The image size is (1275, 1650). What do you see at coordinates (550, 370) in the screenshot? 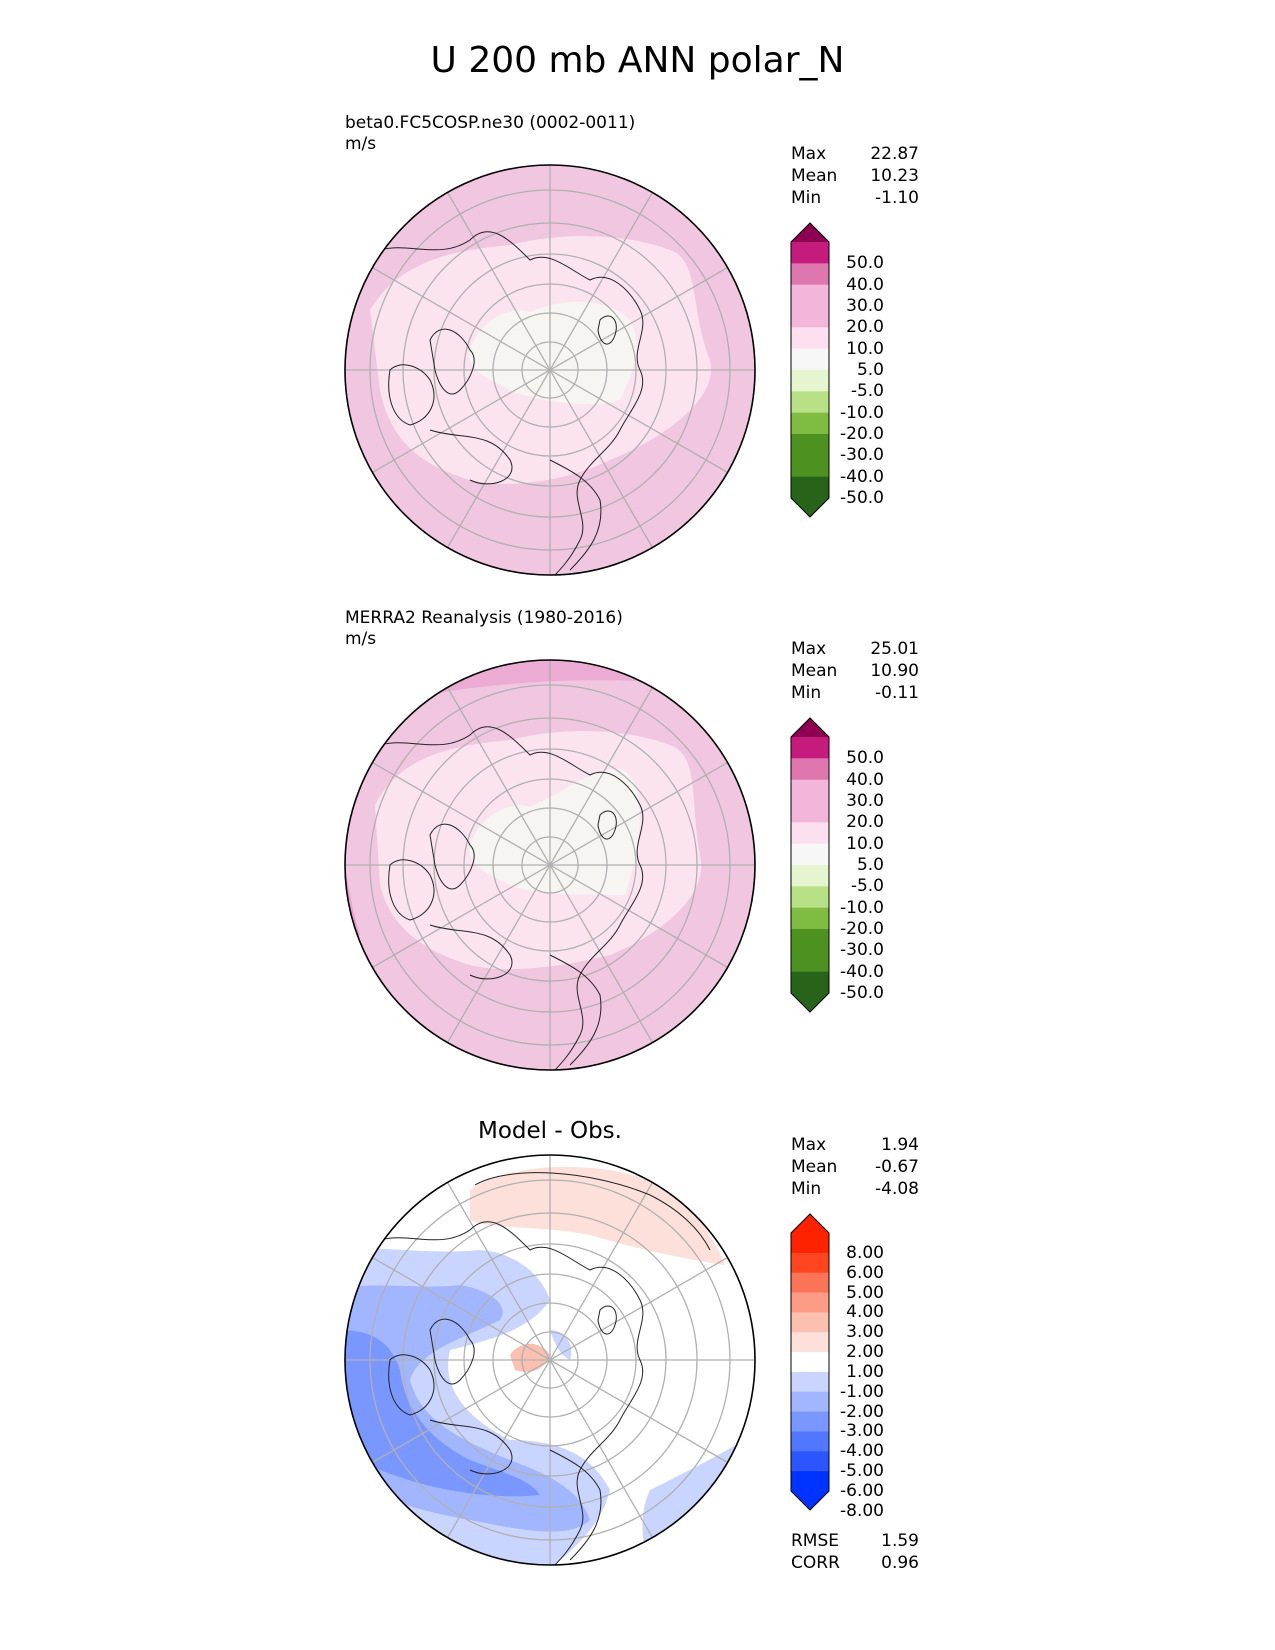
I see `panel1-map` at bounding box center [550, 370].